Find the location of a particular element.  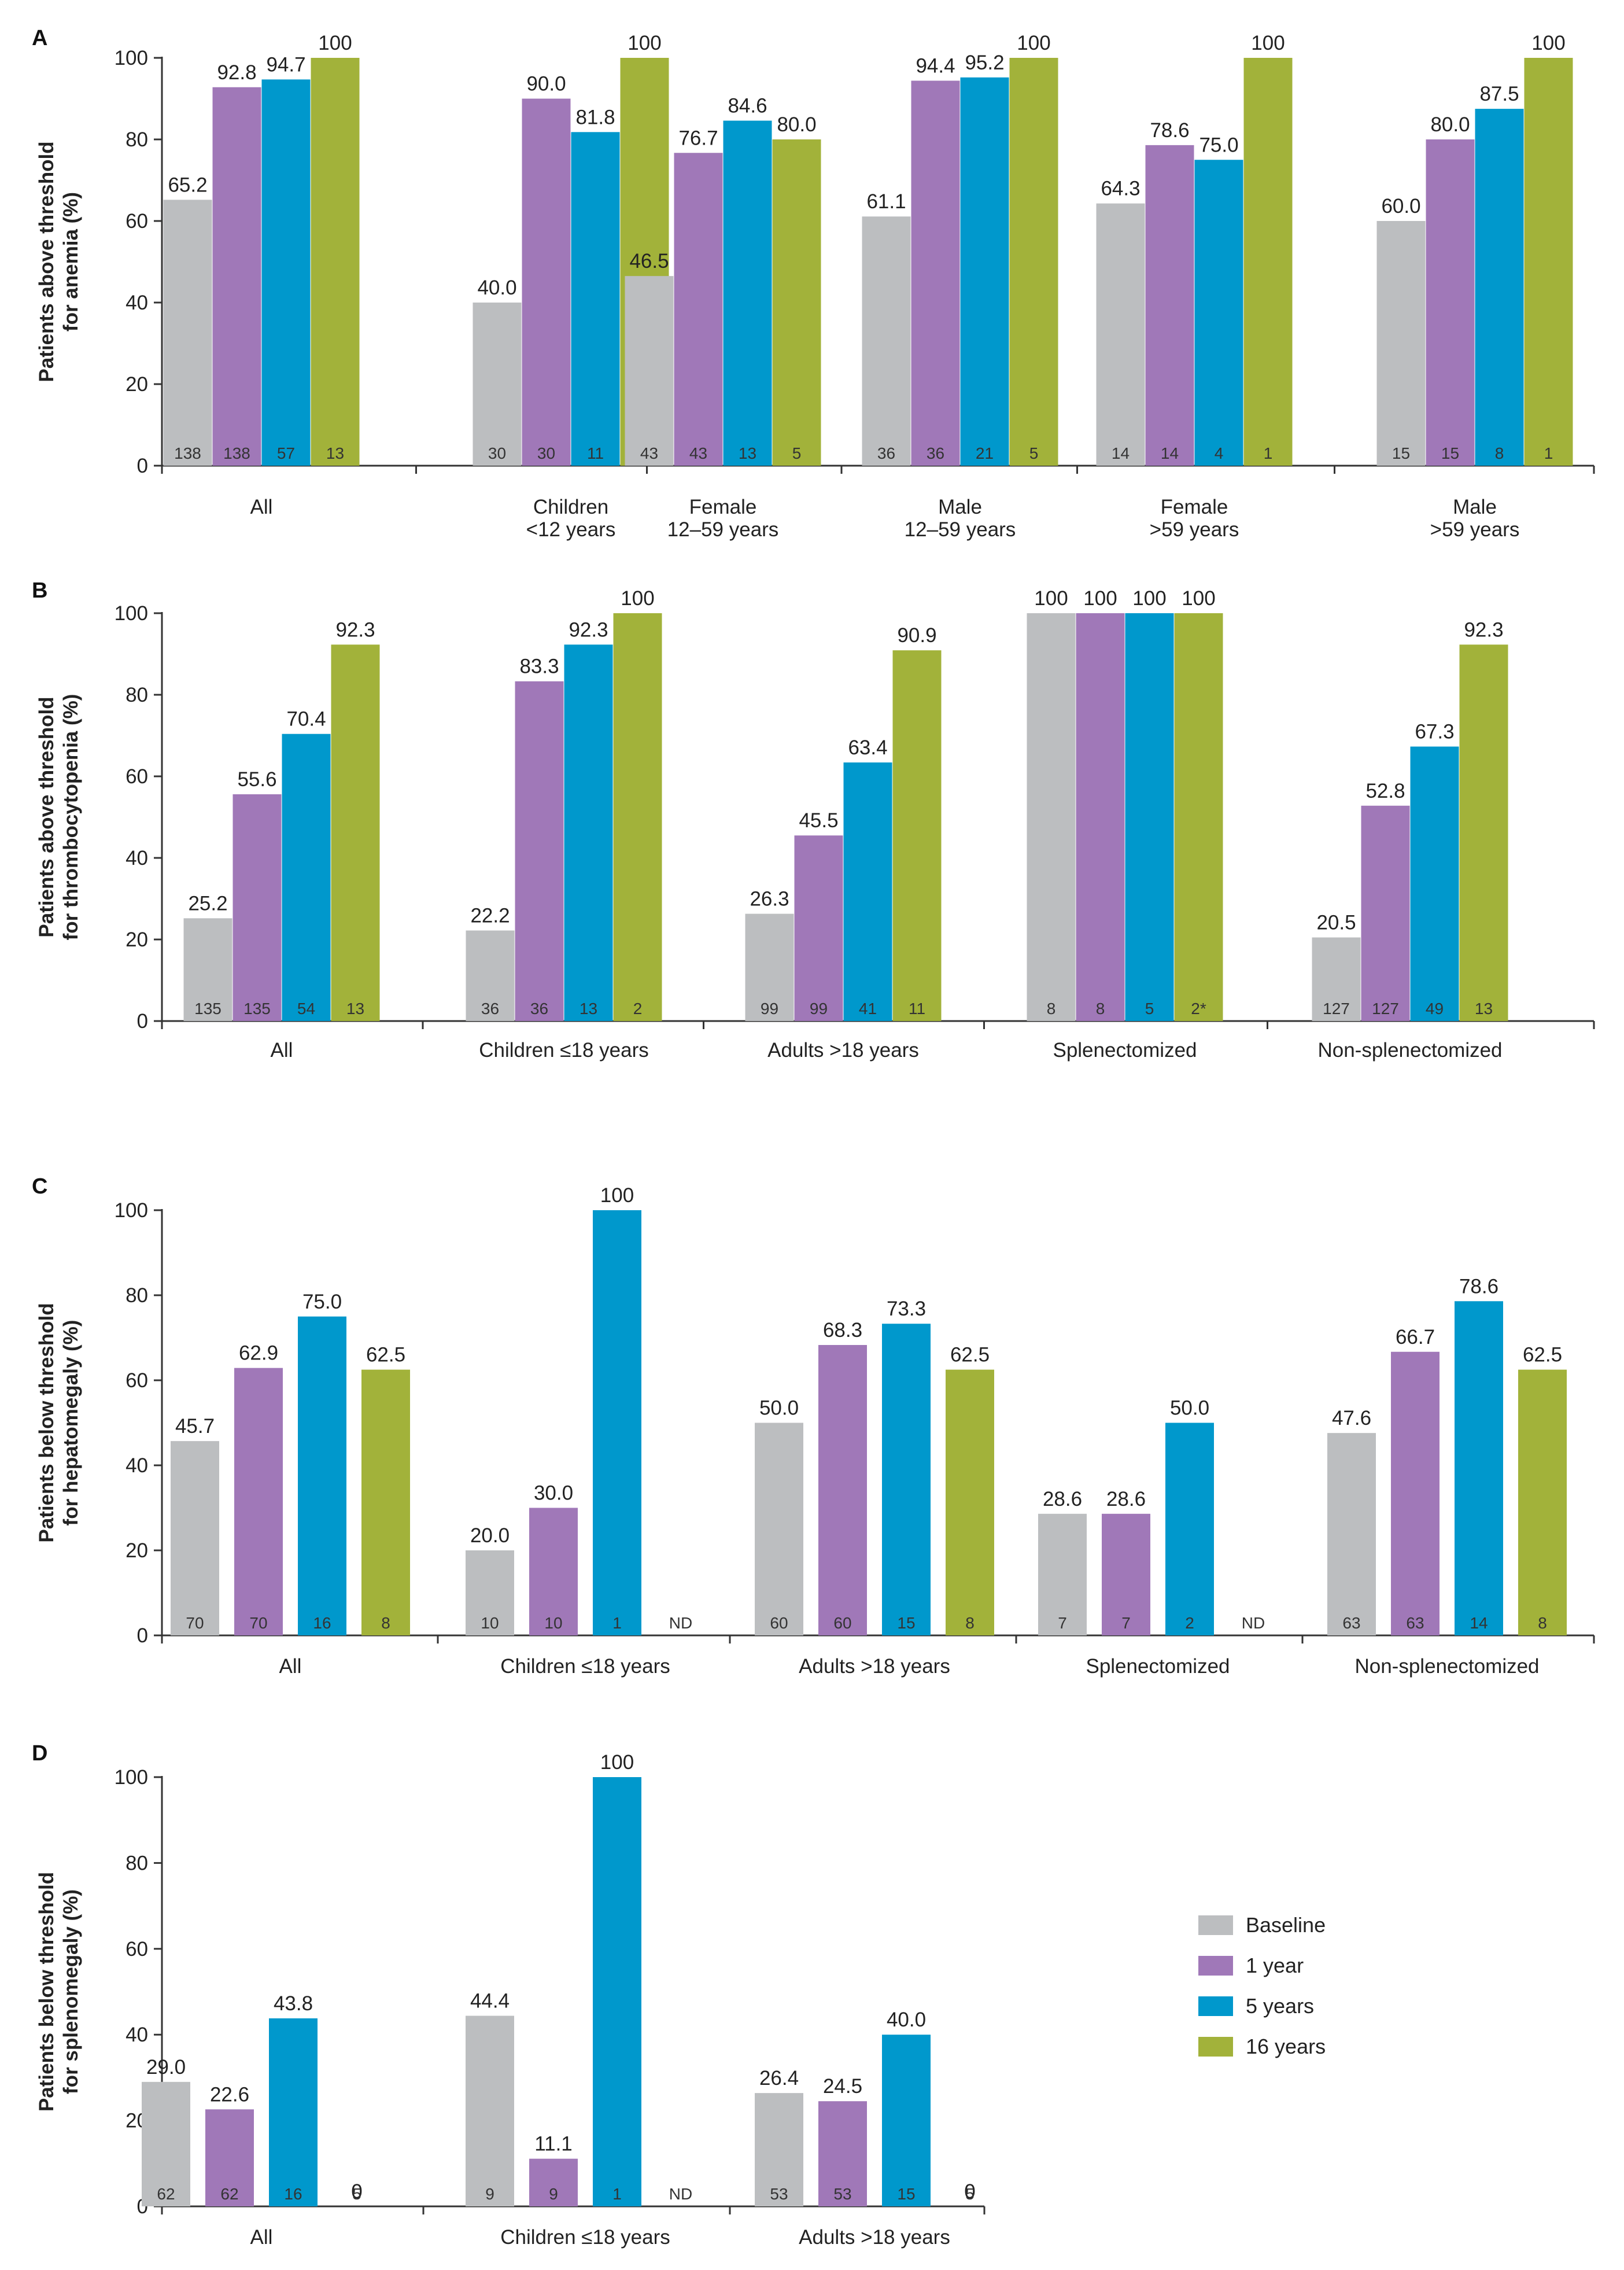

x-category-label: All is located at coordinates (290, 1666).